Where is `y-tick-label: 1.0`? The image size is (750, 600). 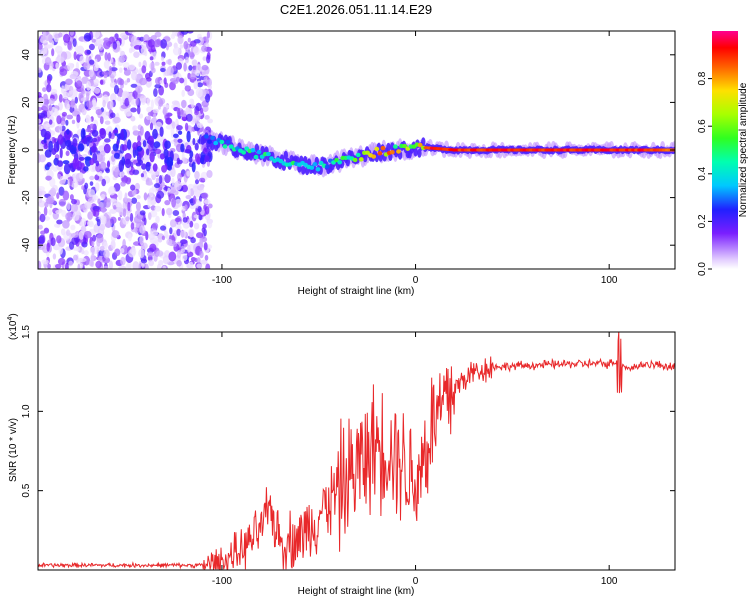 y-tick-label: 1.0 is located at coordinates (26, 411).